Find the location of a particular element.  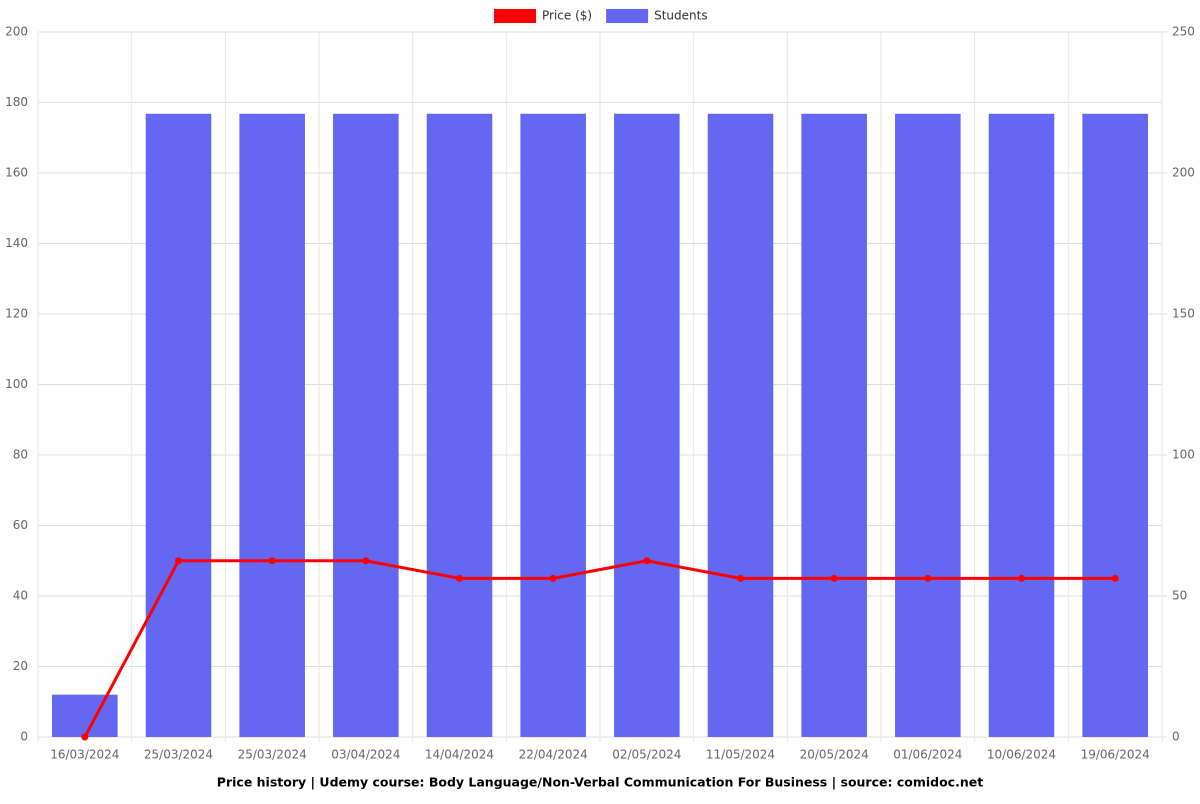

y2-tick-label: 150 is located at coordinates (1183, 314).